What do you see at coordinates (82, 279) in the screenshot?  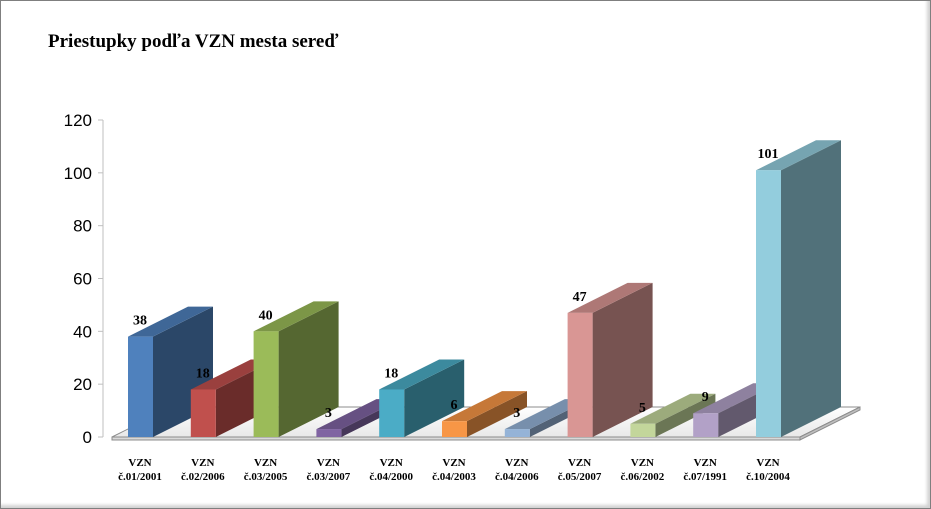 I see `y-tick-label: 60` at bounding box center [82, 279].